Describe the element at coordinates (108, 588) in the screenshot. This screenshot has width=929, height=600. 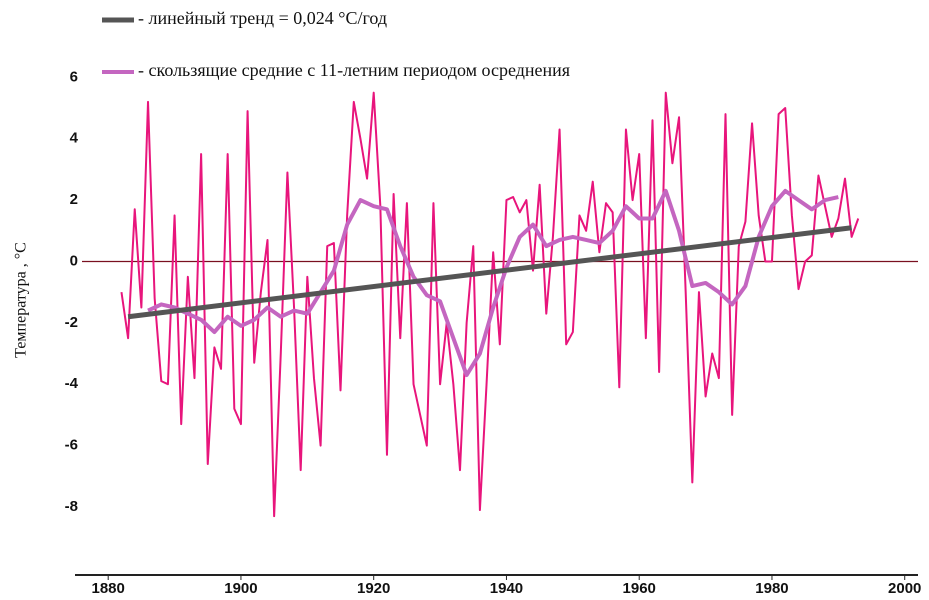
I see `x-tick-label: 1880` at that location.